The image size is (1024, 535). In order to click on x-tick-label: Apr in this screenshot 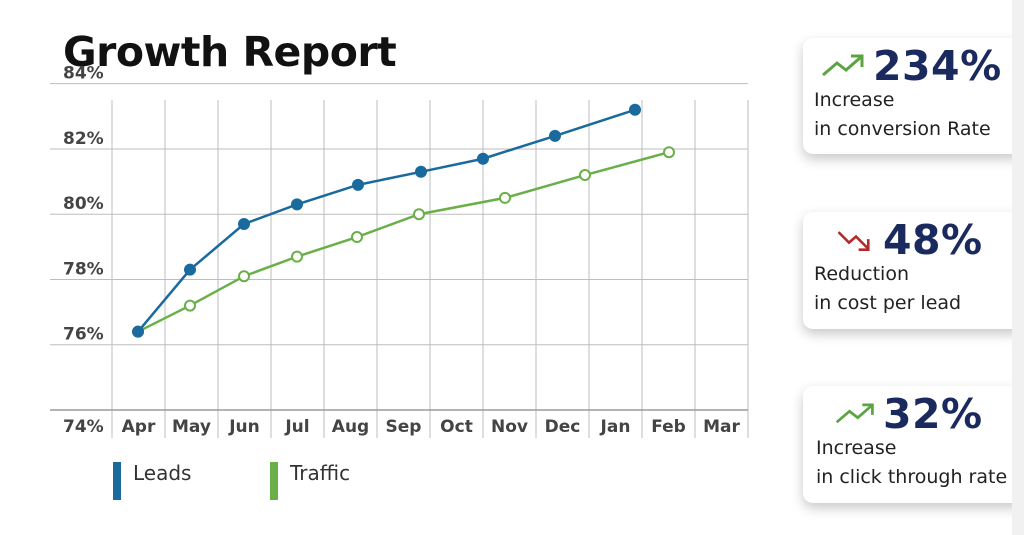, I will do `click(139, 427)`.